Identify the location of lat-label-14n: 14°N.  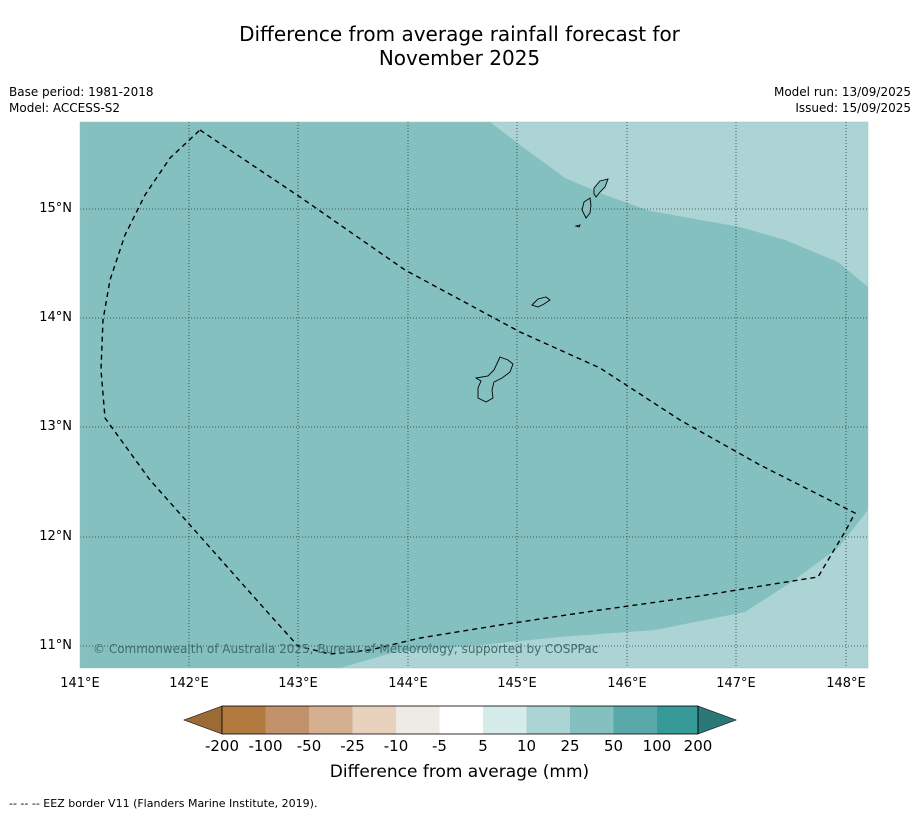
(55, 317).